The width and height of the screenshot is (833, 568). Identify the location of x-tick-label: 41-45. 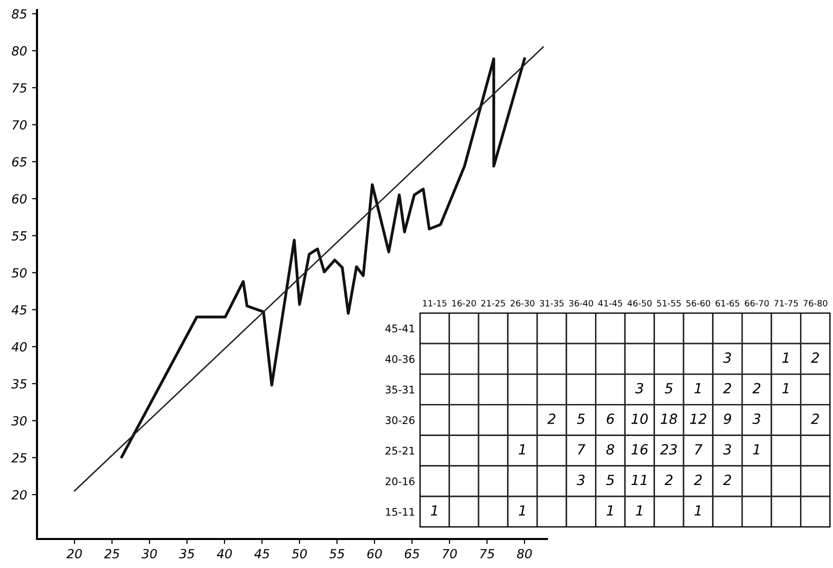
(610, 303).